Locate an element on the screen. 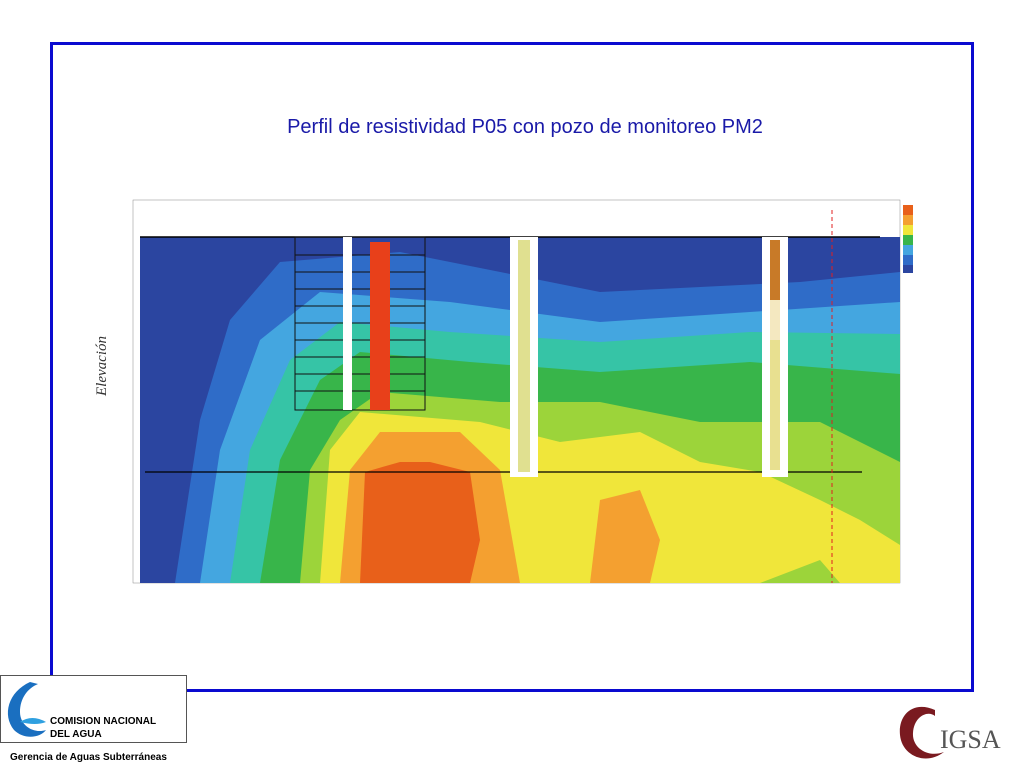 The height and width of the screenshot is (768, 1024). colorbar is located at coordinates (908, 239).